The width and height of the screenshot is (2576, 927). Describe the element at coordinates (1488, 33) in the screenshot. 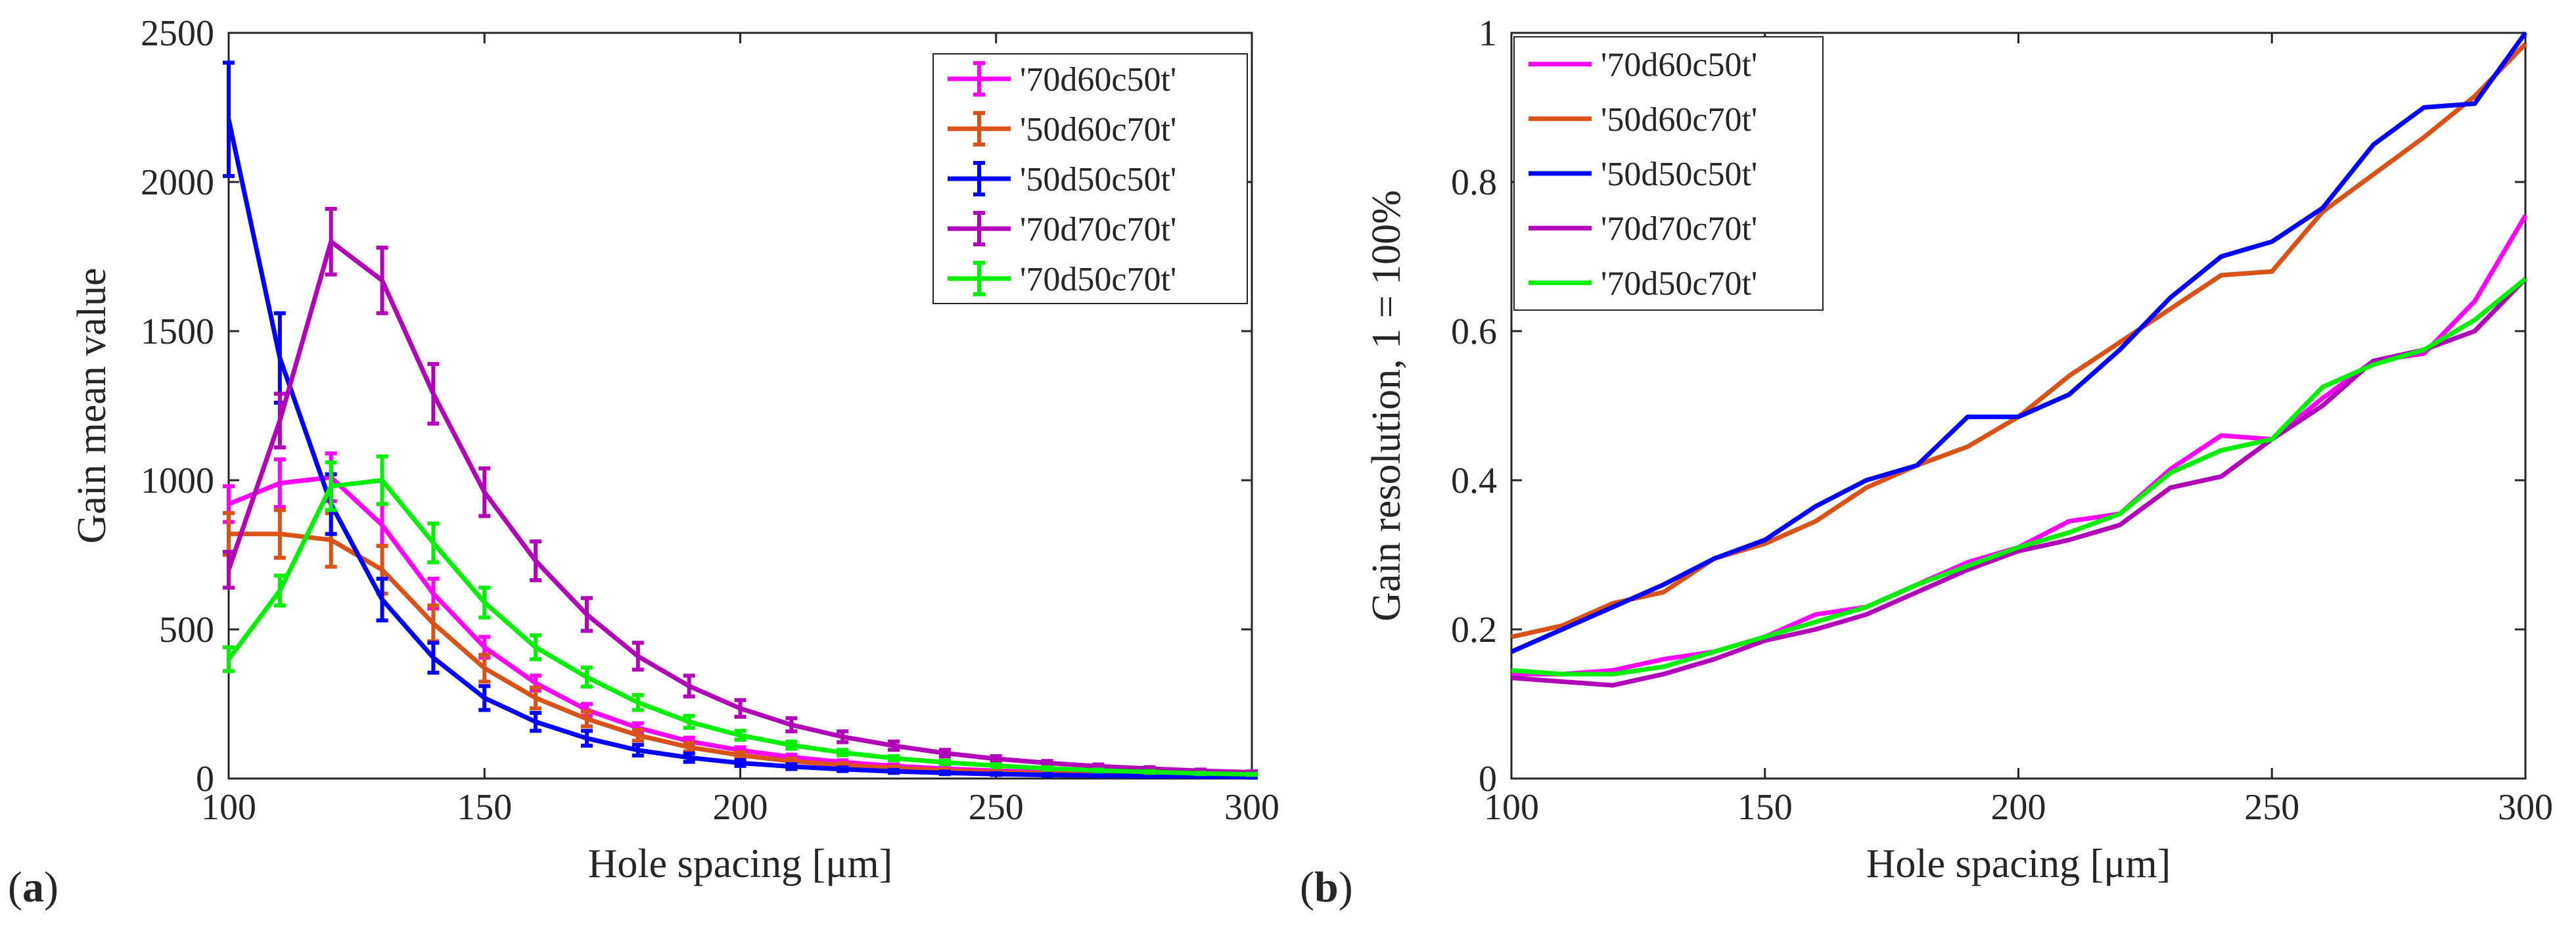

I see `y-tick-label: 1` at that location.